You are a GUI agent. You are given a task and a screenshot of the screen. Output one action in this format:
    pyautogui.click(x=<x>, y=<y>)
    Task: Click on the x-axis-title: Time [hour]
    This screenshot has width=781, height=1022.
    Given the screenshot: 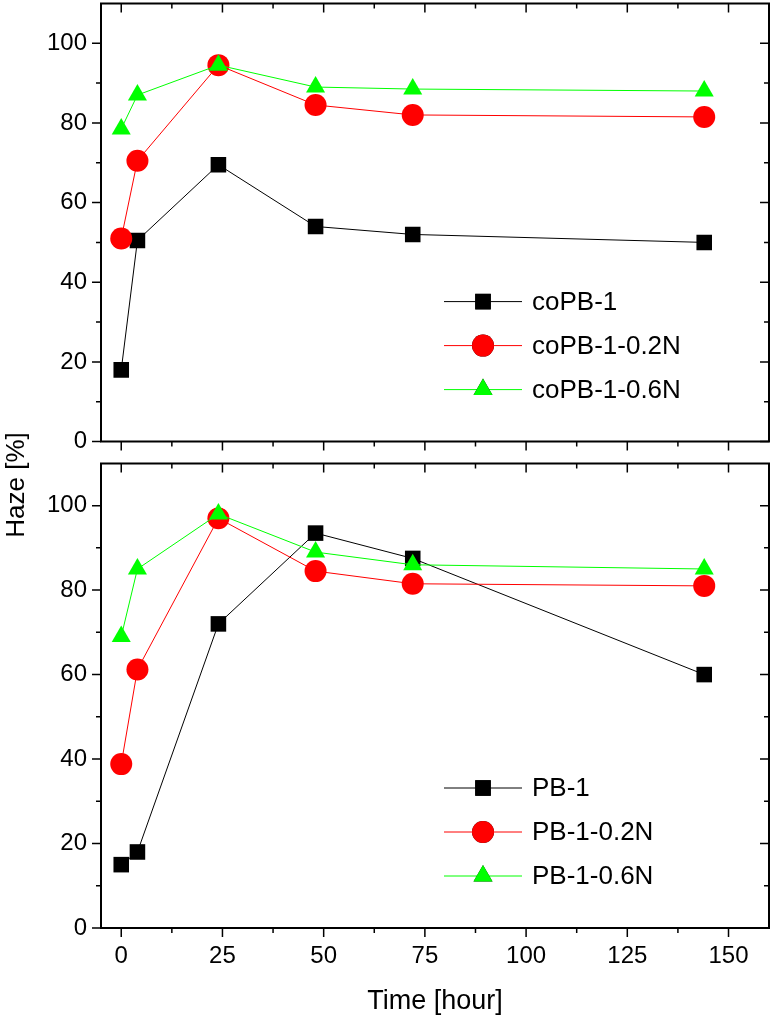 What is the action you would take?
    pyautogui.click(x=435, y=1000)
    